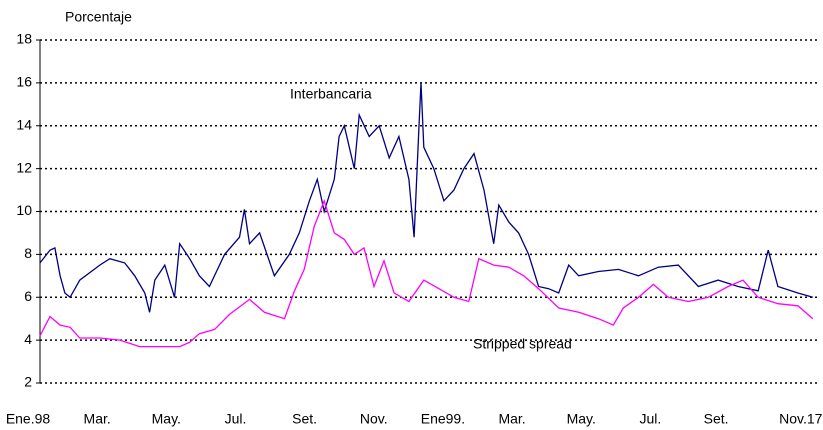 The height and width of the screenshot is (430, 823). What do you see at coordinates (24, 167) in the screenshot?
I see `y-tick-label: 12` at bounding box center [24, 167].